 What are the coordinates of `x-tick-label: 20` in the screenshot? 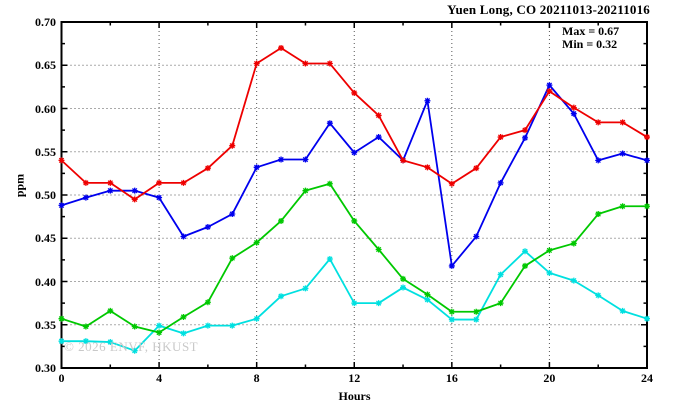 It's located at (549, 378).